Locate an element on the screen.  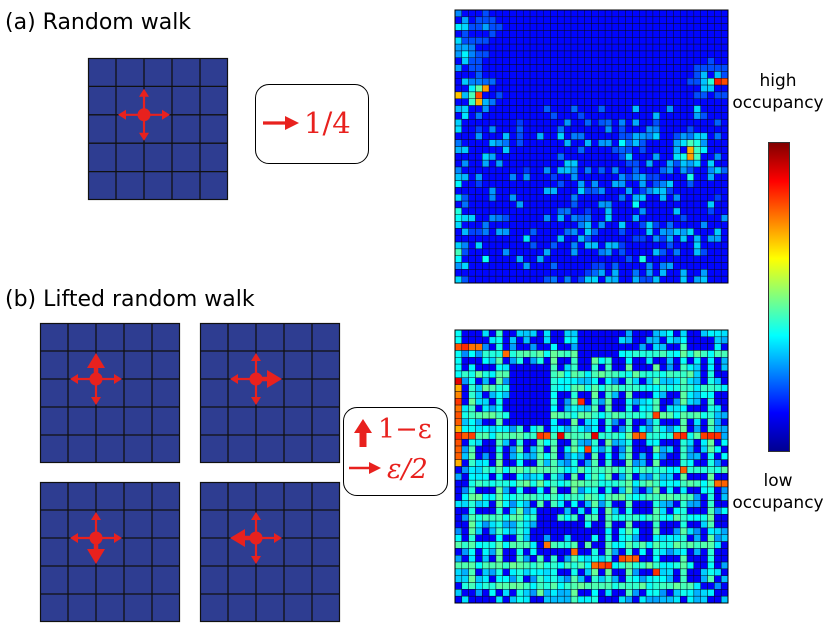
colorbar-high-occupancy: occupancy is located at coordinates (778, 103).